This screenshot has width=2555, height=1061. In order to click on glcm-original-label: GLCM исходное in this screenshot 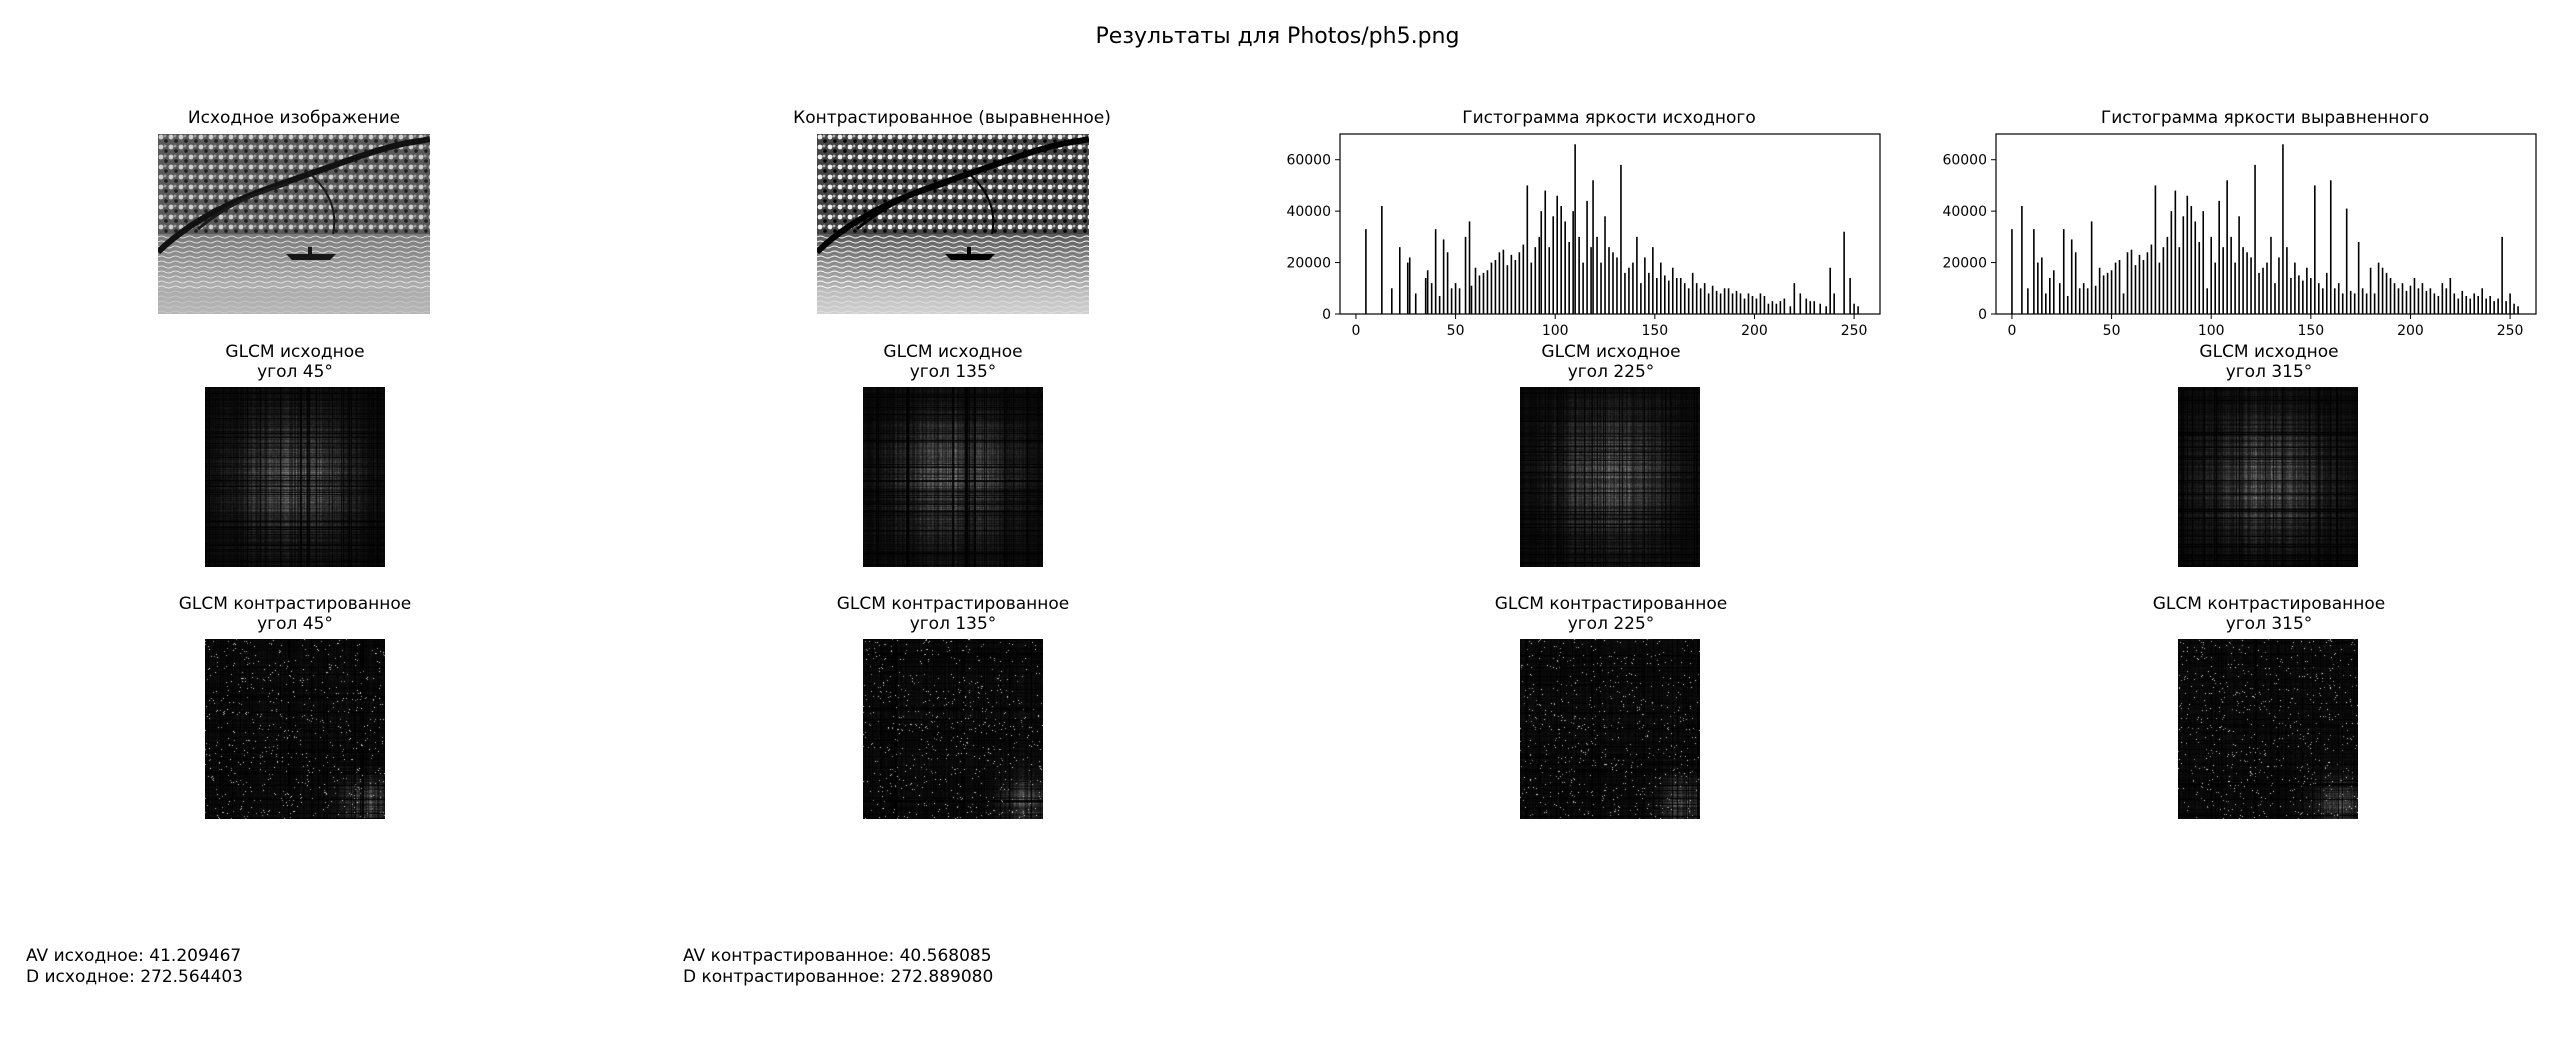, I will do `click(953, 352)`.